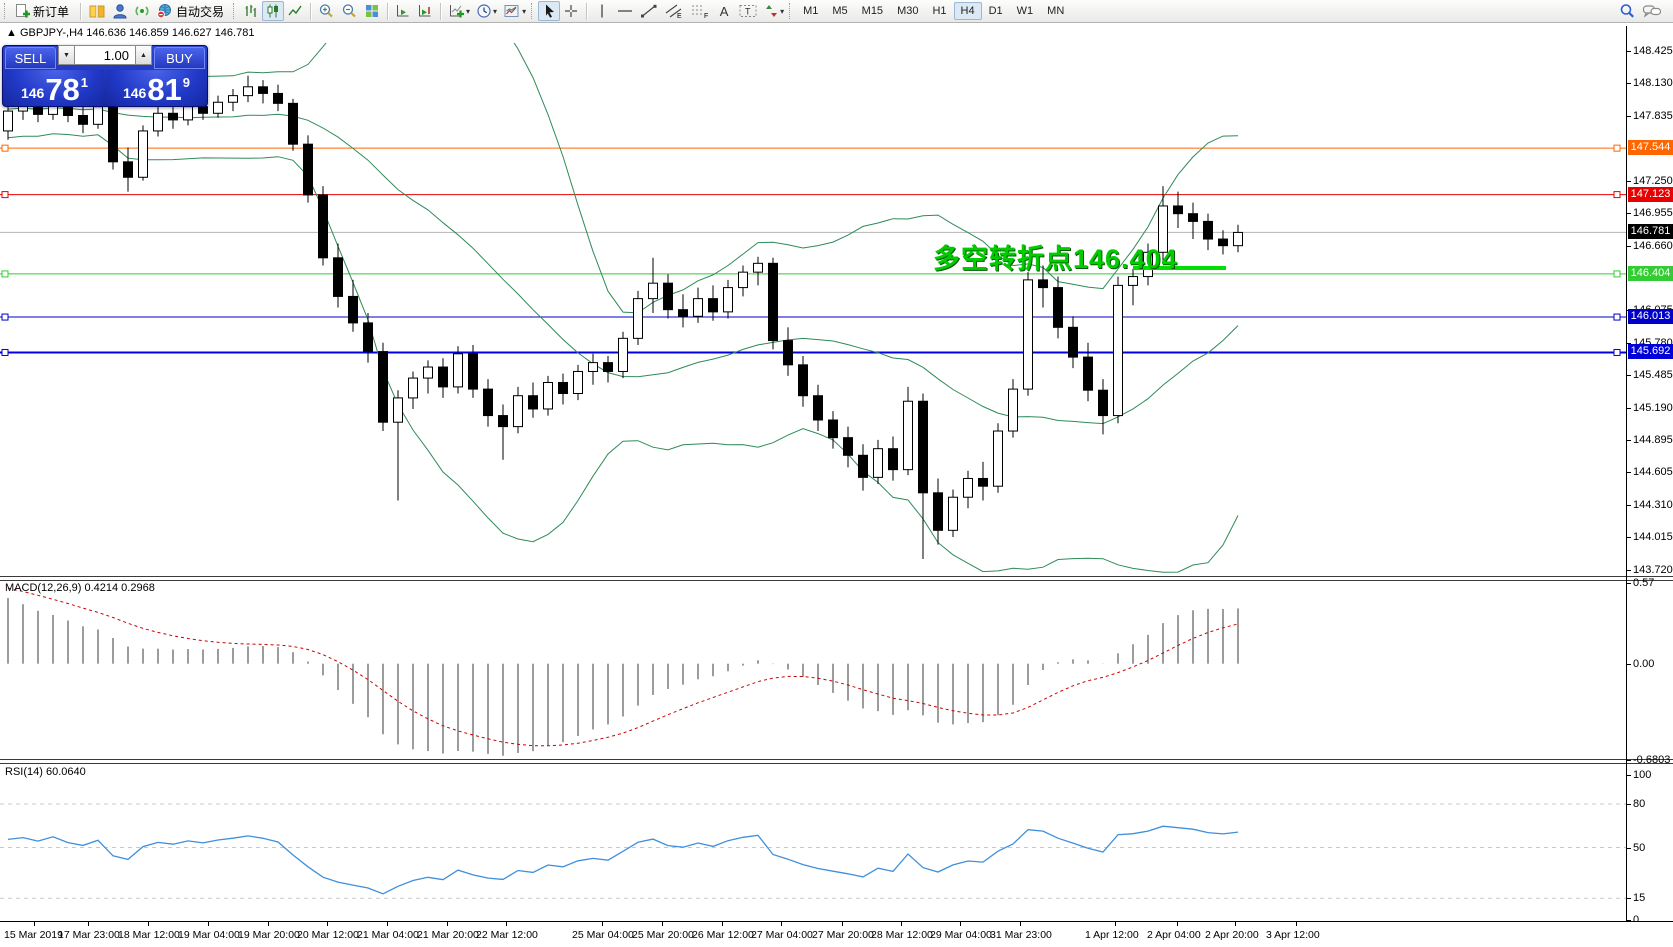 The width and height of the screenshot is (1673, 947). I want to click on crosshair-button, so click(571, 11).